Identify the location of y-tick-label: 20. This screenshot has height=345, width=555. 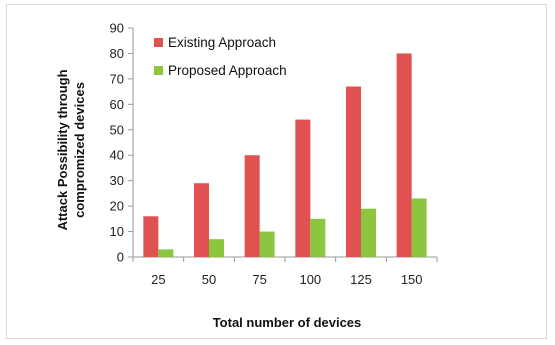
(117, 206).